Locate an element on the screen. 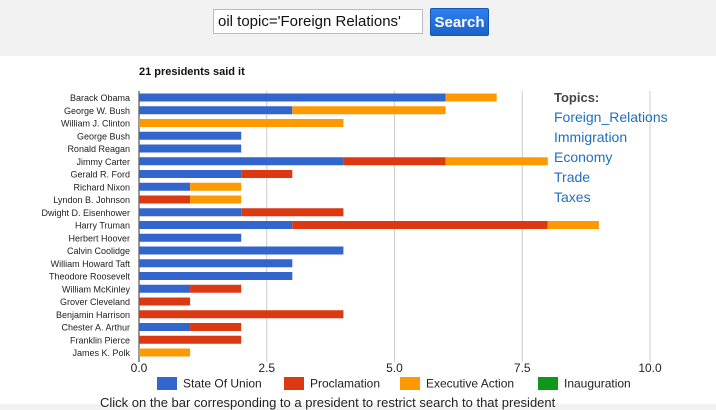  president-label: Jimmy Carter is located at coordinates (104, 162).